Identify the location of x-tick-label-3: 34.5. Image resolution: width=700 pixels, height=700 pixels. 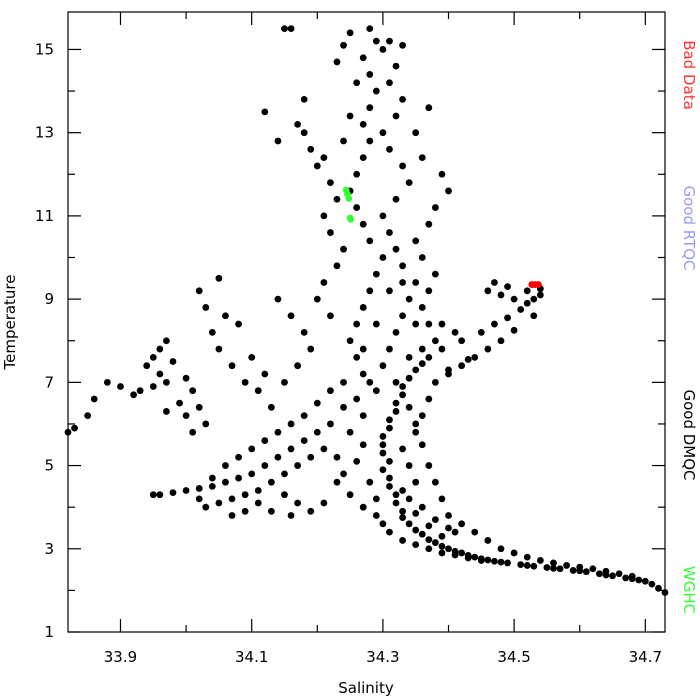
(513, 657).